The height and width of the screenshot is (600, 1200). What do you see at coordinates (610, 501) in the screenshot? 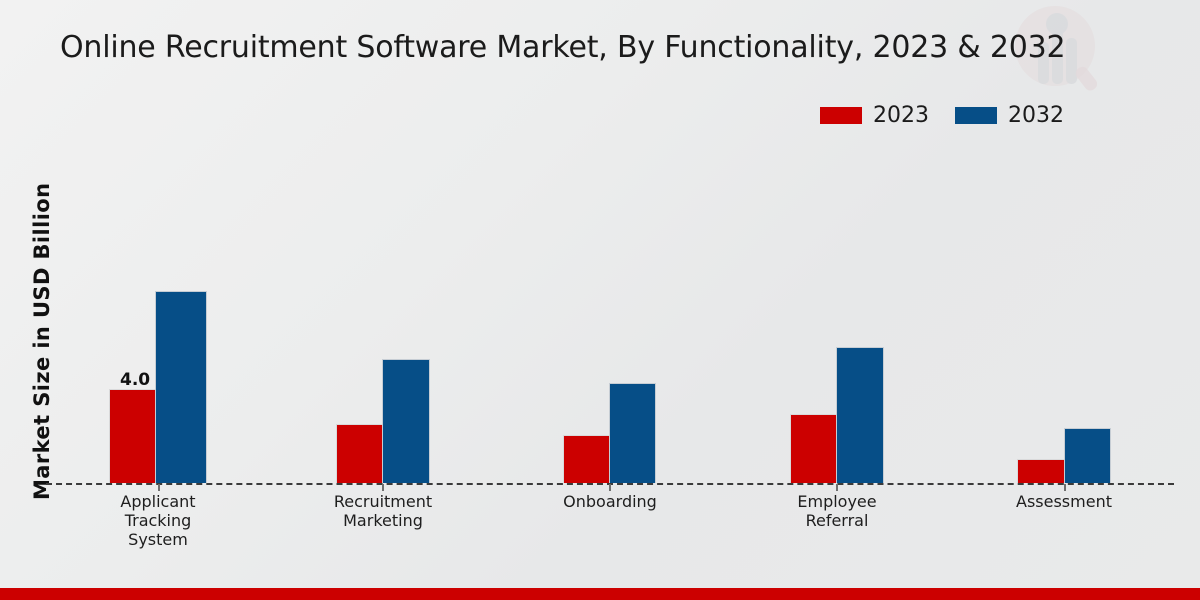
I see `category-label-onboarding: Onboarding` at bounding box center [610, 501].